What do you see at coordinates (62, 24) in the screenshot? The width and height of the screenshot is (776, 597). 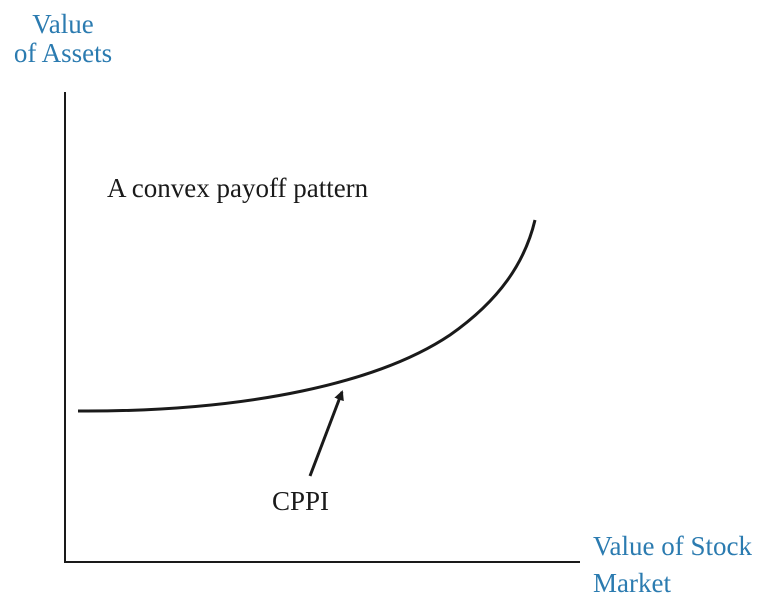 I see `y-axis-label: Value` at bounding box center [62, 24].